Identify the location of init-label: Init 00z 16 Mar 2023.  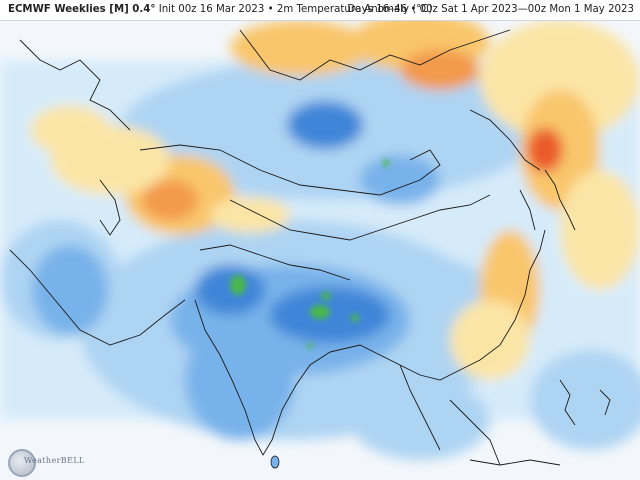
(211, 9).